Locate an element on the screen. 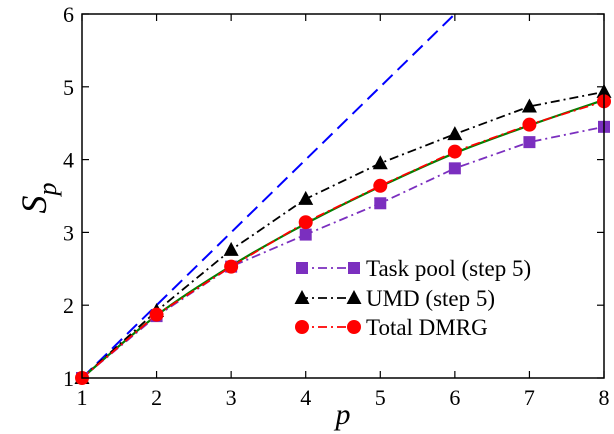  svg-text: Sp is located at coordinates (38, 198).